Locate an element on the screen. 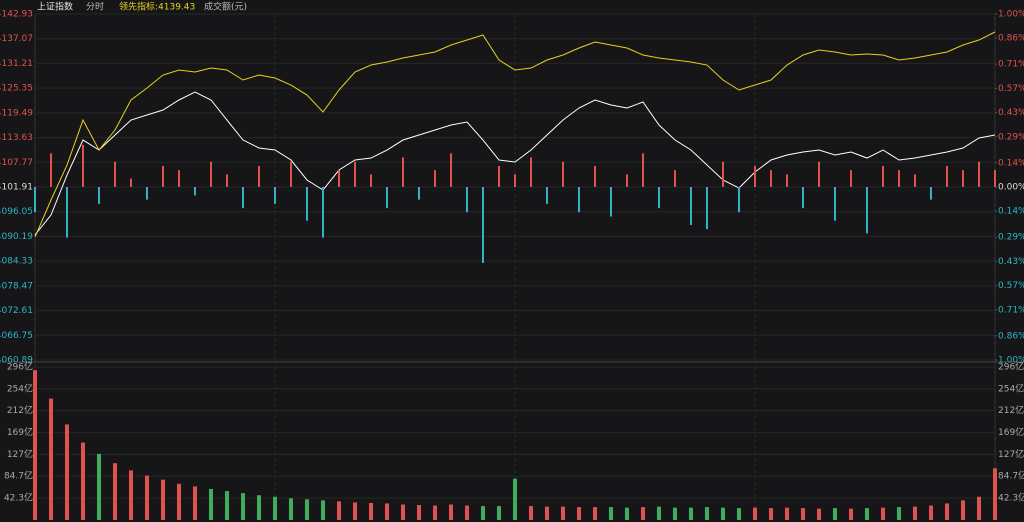  y-tick-label: 254亿 is located at coordinates (20, 388).